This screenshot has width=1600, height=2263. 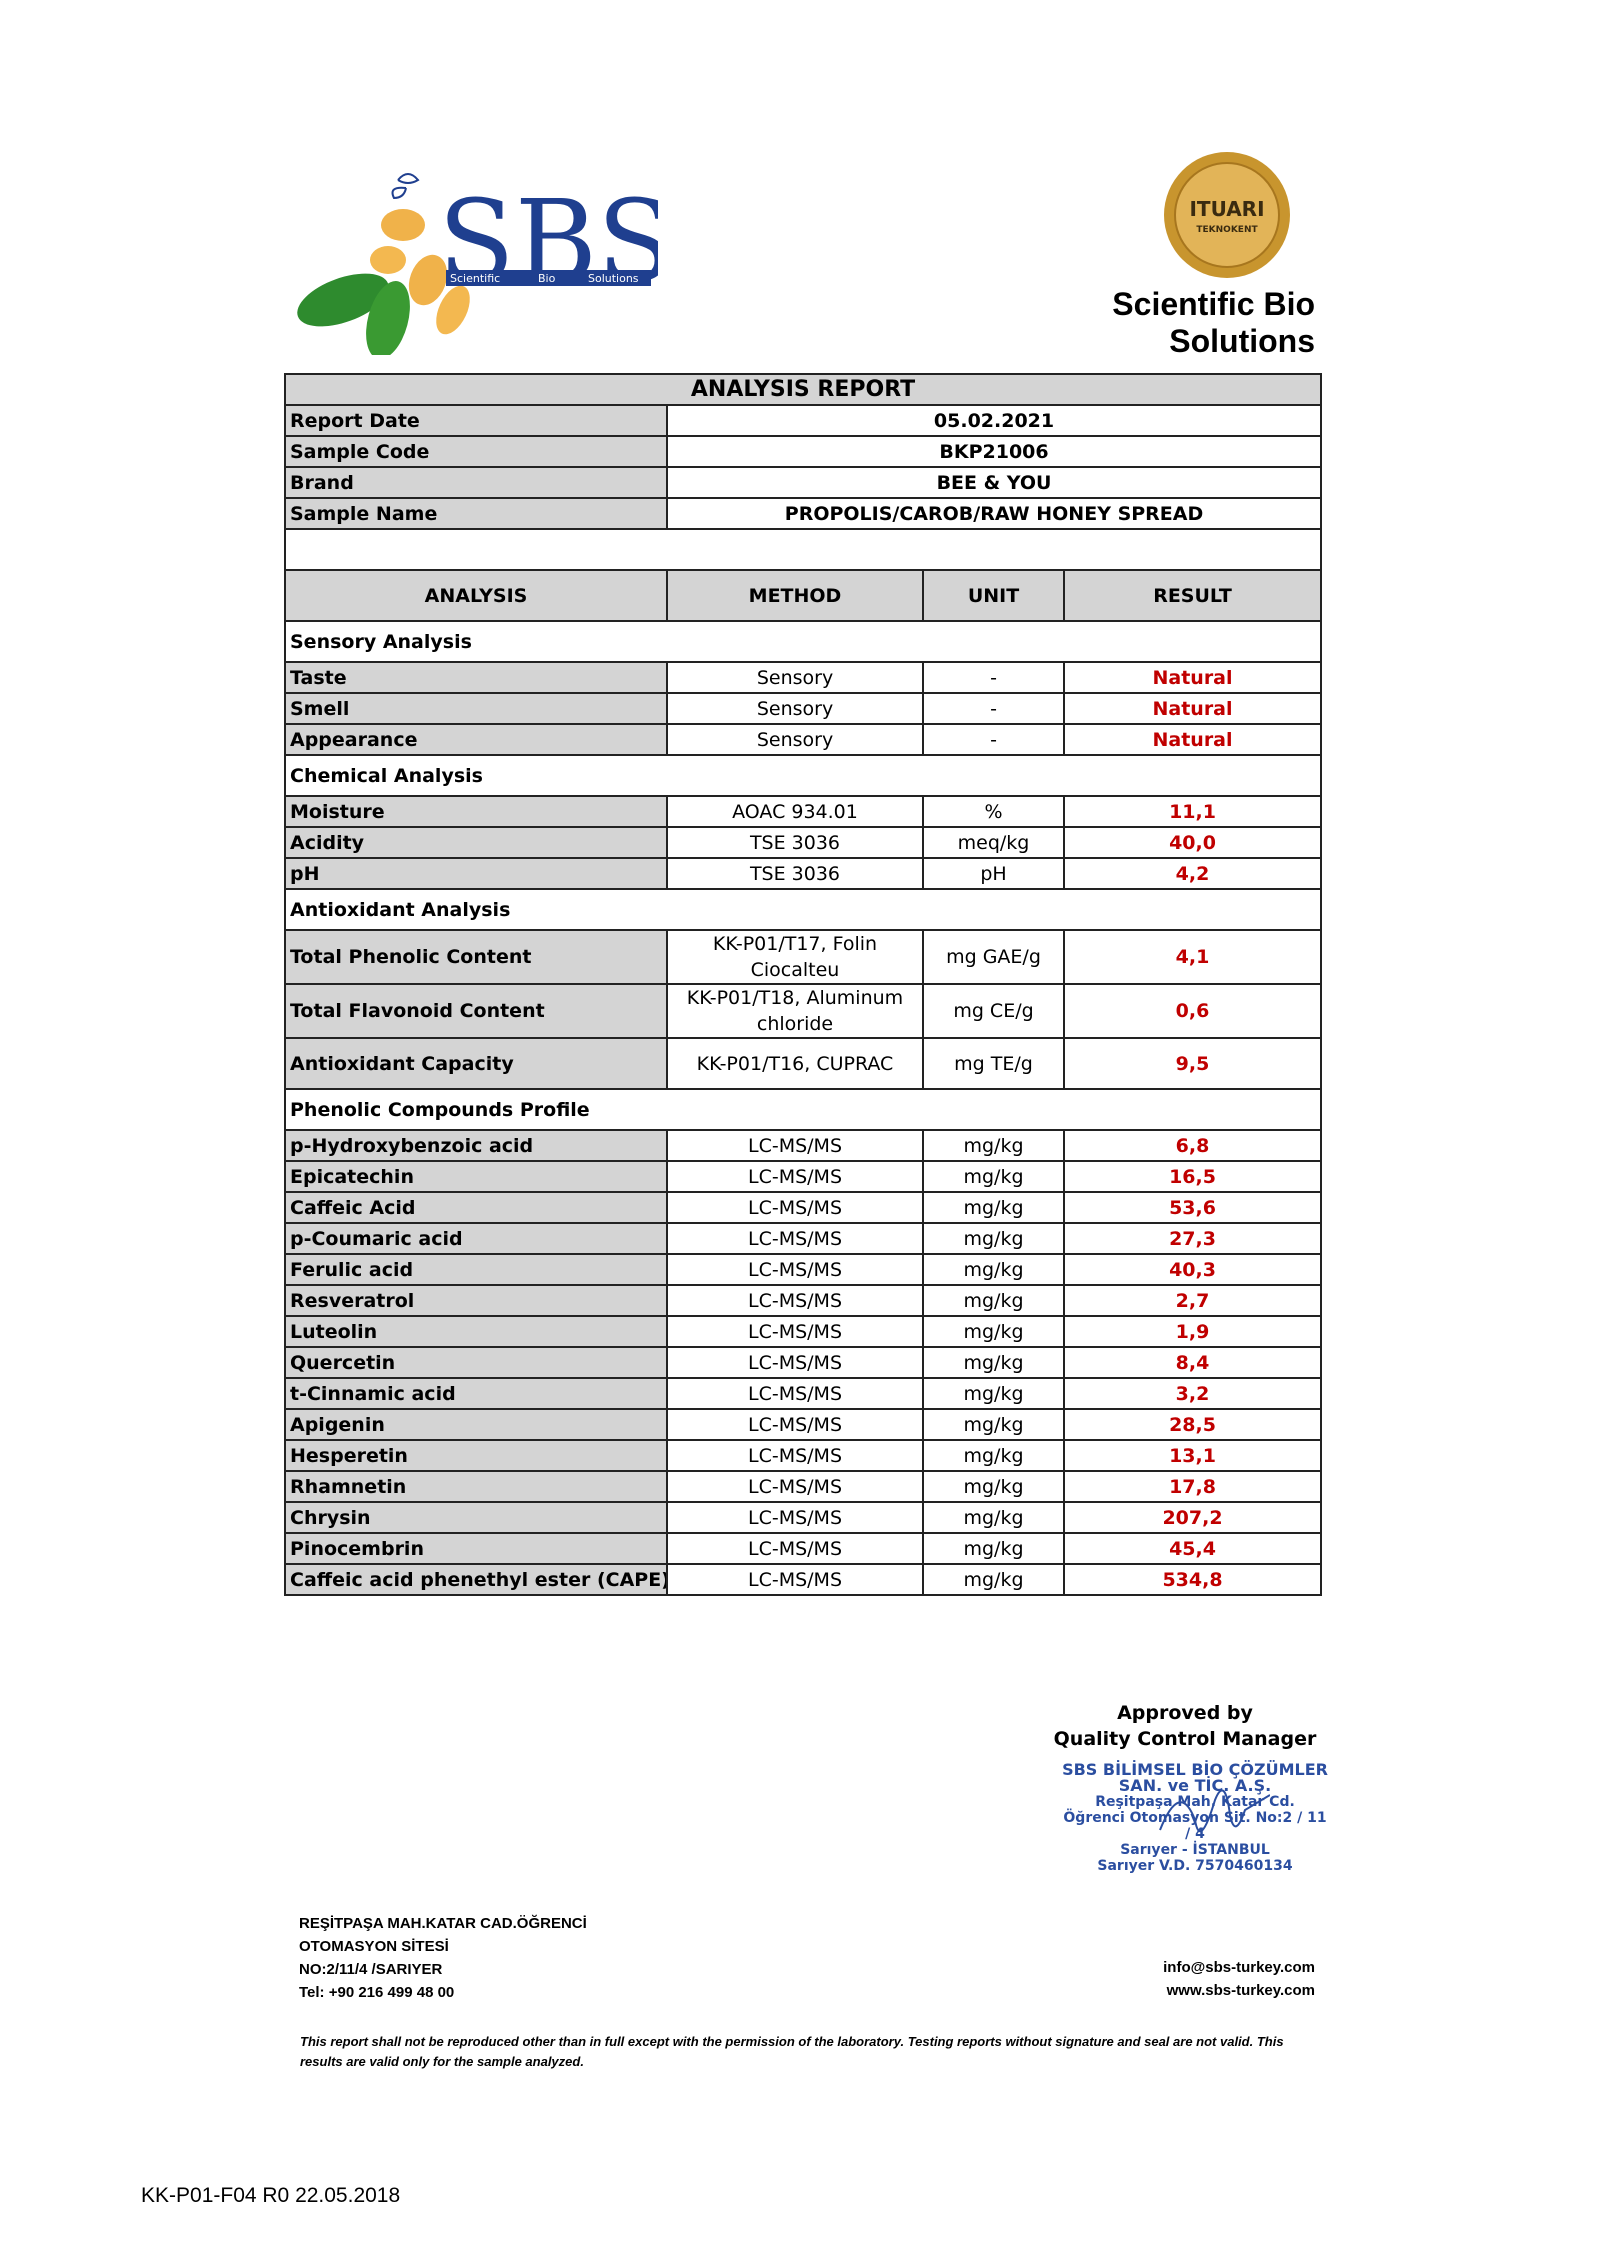 I want to click on sbs-logo: SBS Scientific Bio Solutions, so click(x=477, y=264).